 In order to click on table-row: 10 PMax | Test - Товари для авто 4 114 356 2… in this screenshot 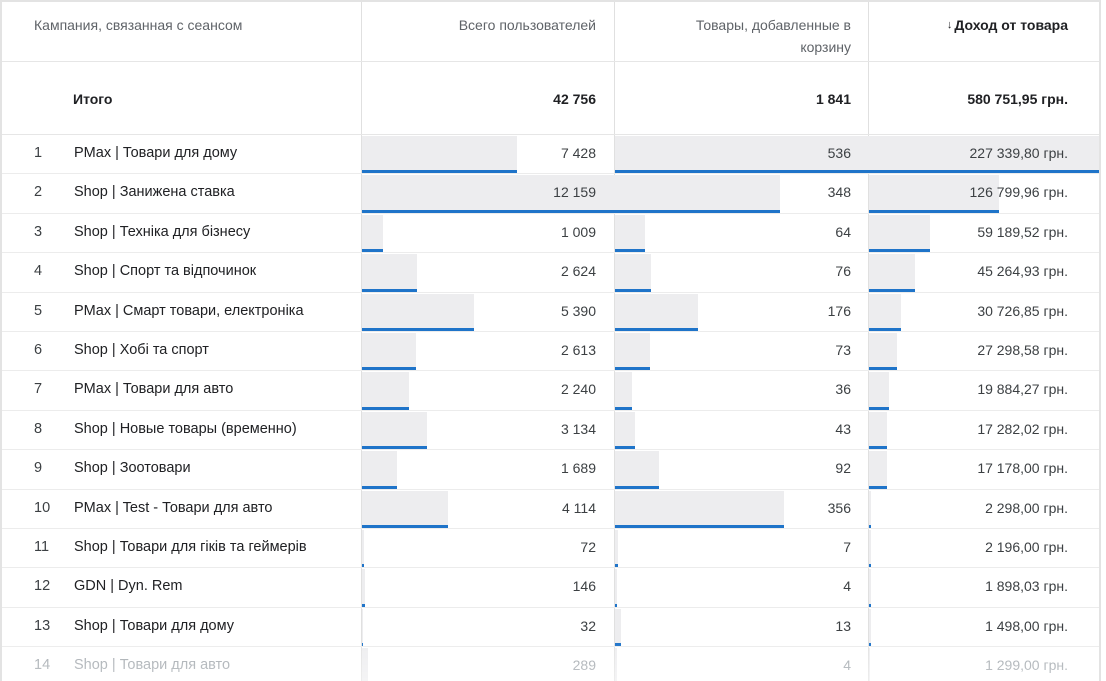, I will do `click(550, 509)`.